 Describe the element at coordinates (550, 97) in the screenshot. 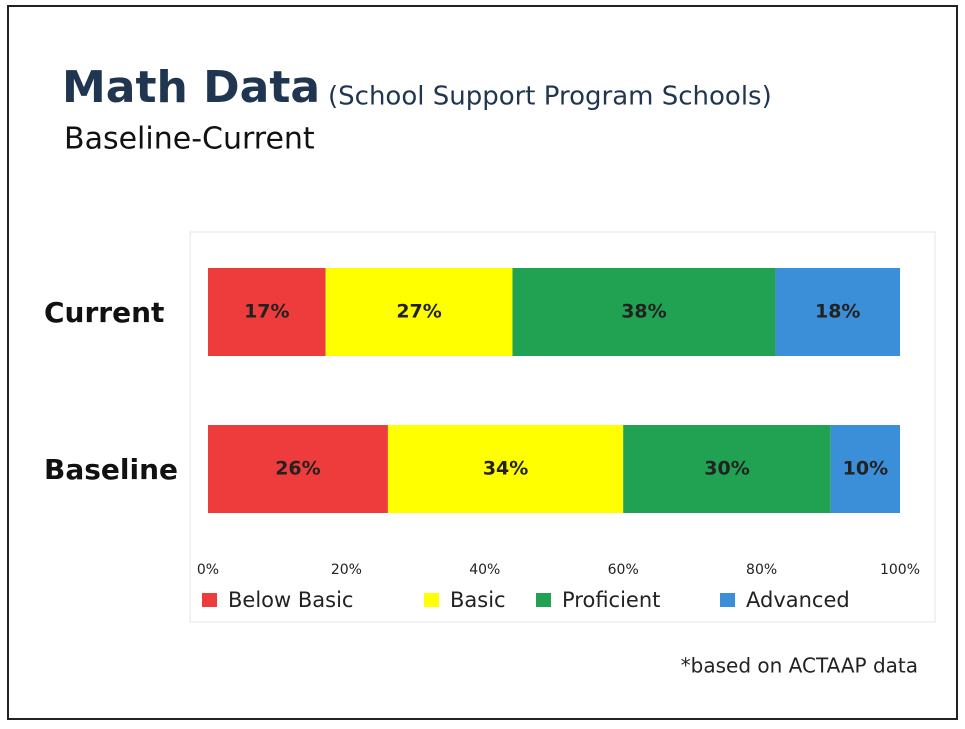

I see `chart-subtitle: (School Support Program Schools)` at that location.